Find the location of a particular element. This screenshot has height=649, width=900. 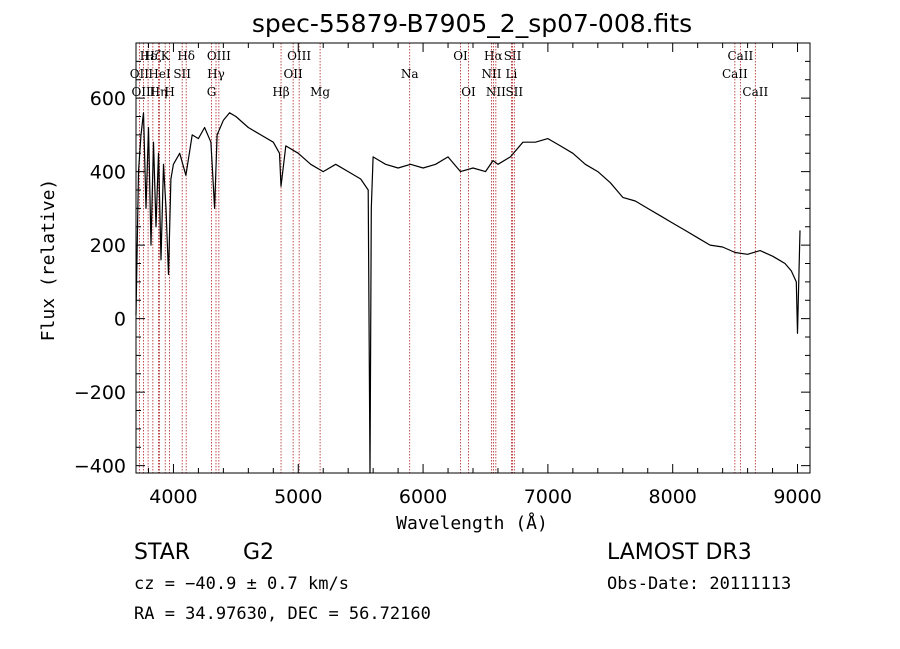

line-label: Hζ is located at coordinates (152, 56).